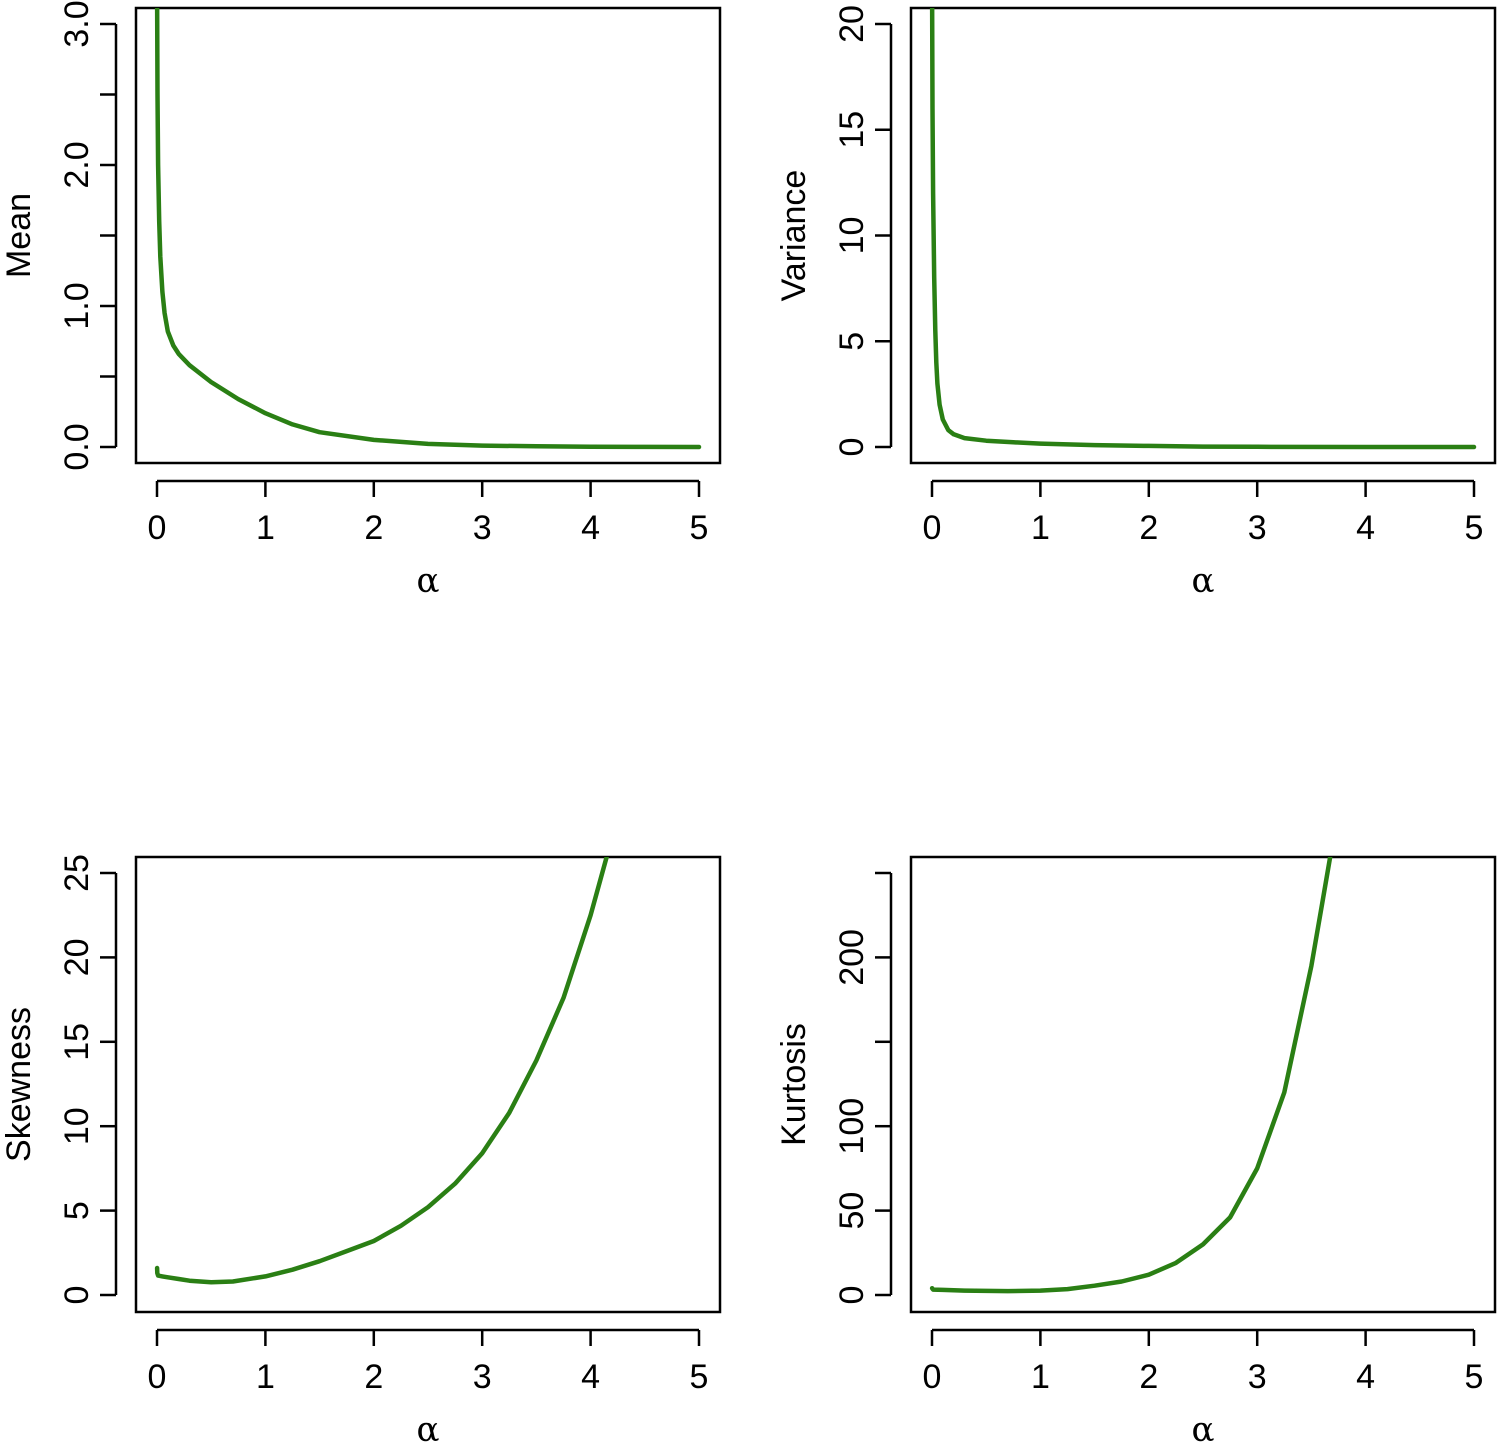  I want to click on mean-x-tick-label: 4, so click(590, 528).